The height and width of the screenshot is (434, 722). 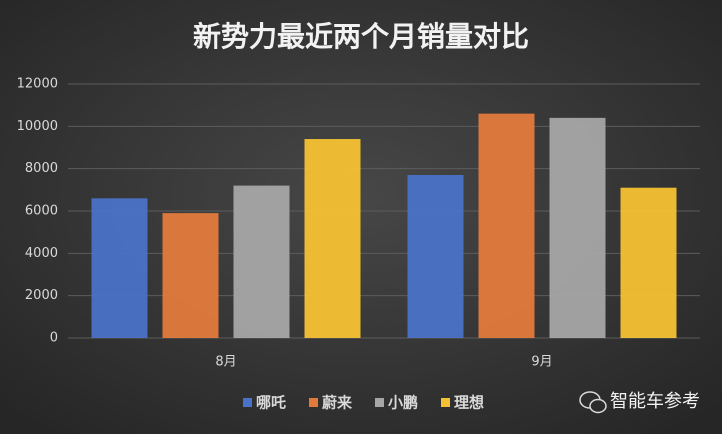 I want to click on watermark-icon, so click(x=598, y=406).